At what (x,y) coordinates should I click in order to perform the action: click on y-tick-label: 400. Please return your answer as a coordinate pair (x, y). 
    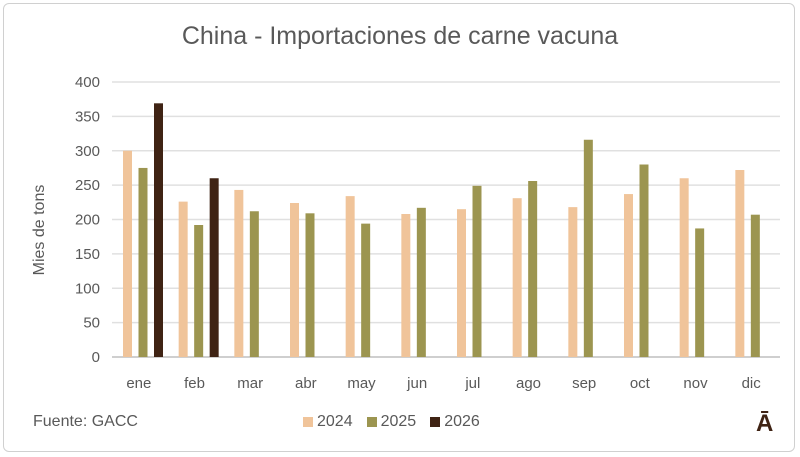
    Looking at the image, I should click on (87, 82).